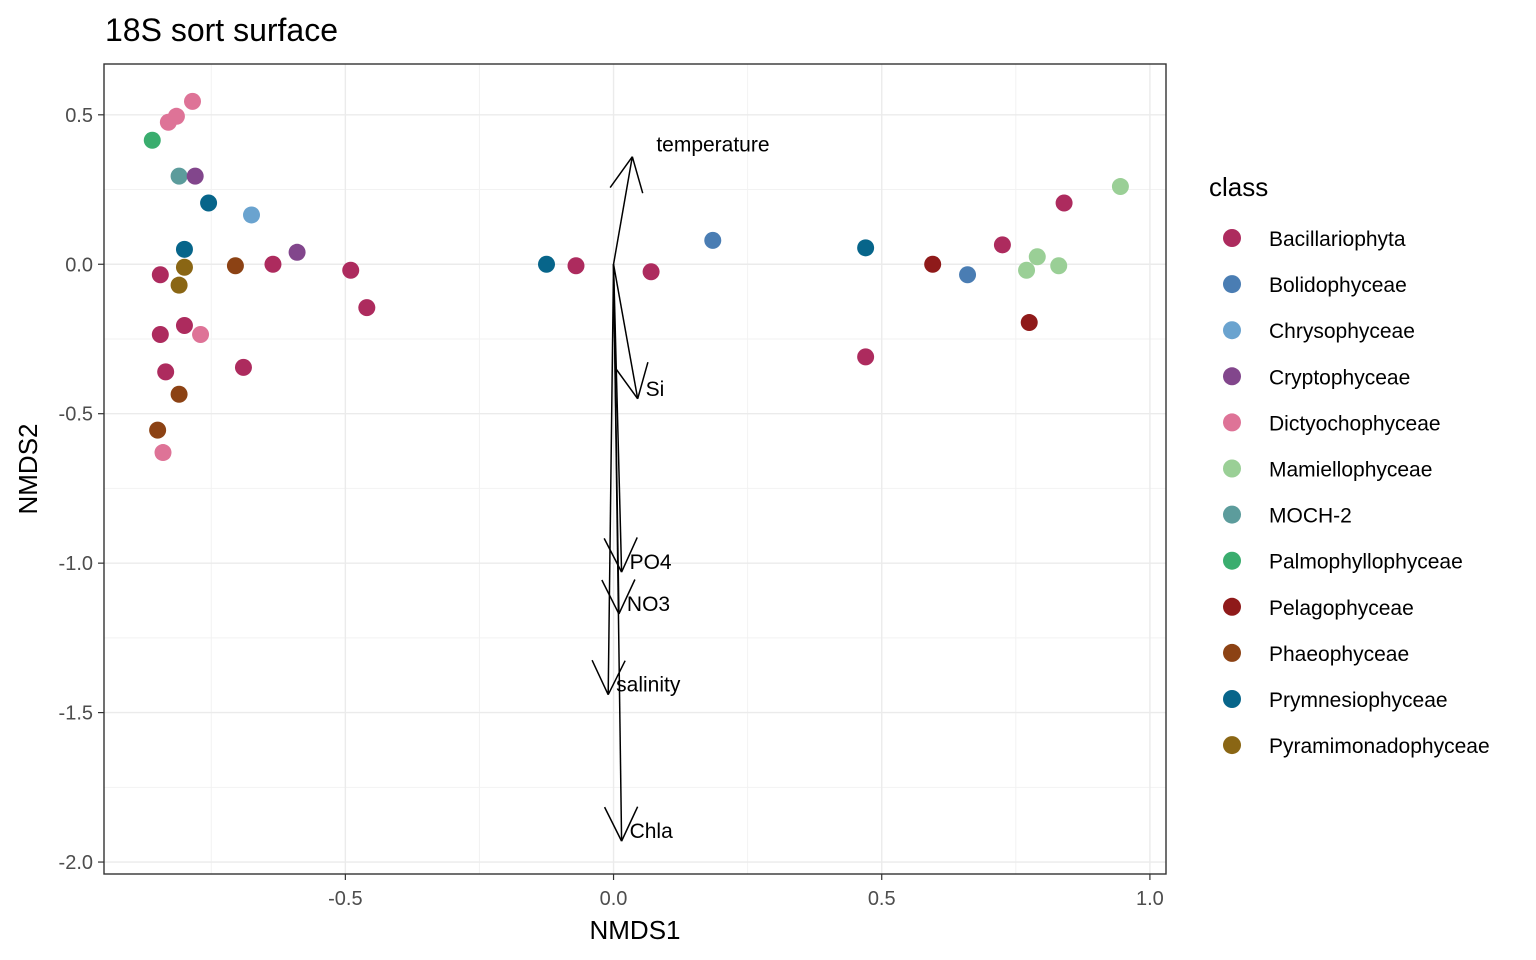 This screenshot has height=960, width=1536. I want to click on environment-vectors, so click(620, 499).